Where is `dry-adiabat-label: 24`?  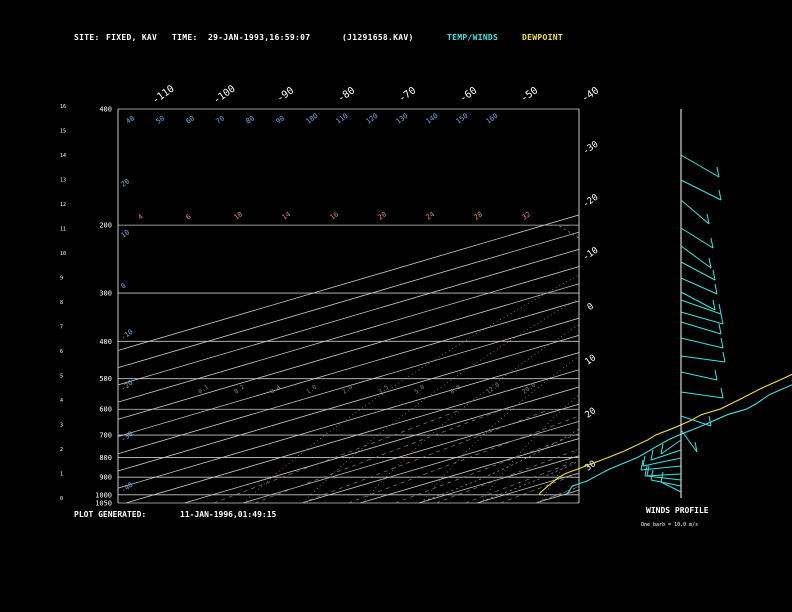 dry-adiabat-label: 24 is located at coordinates (431, 215).